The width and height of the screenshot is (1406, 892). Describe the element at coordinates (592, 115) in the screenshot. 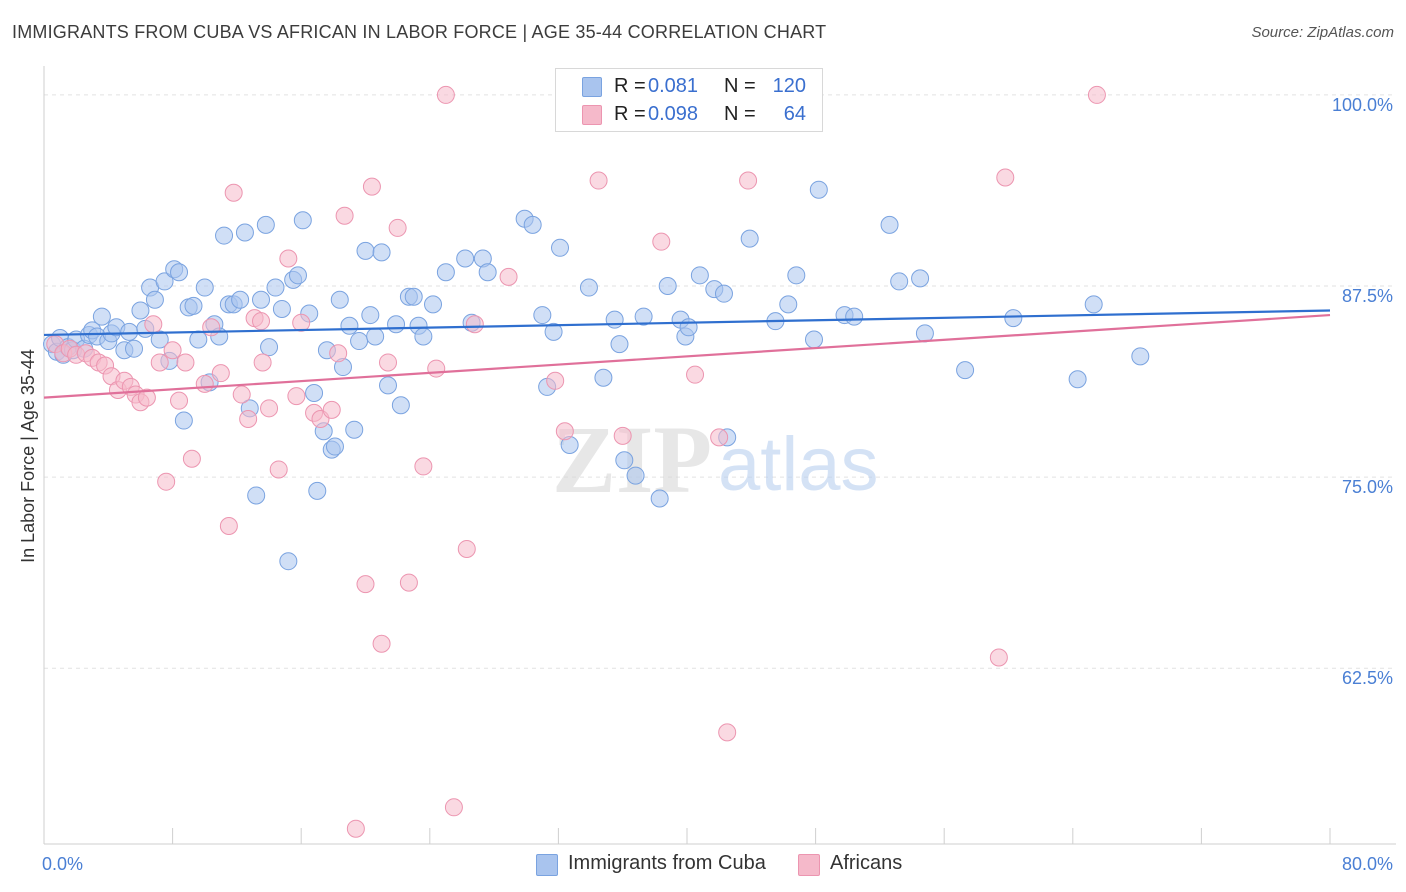

I see `legend-swatch-pink` at that location.